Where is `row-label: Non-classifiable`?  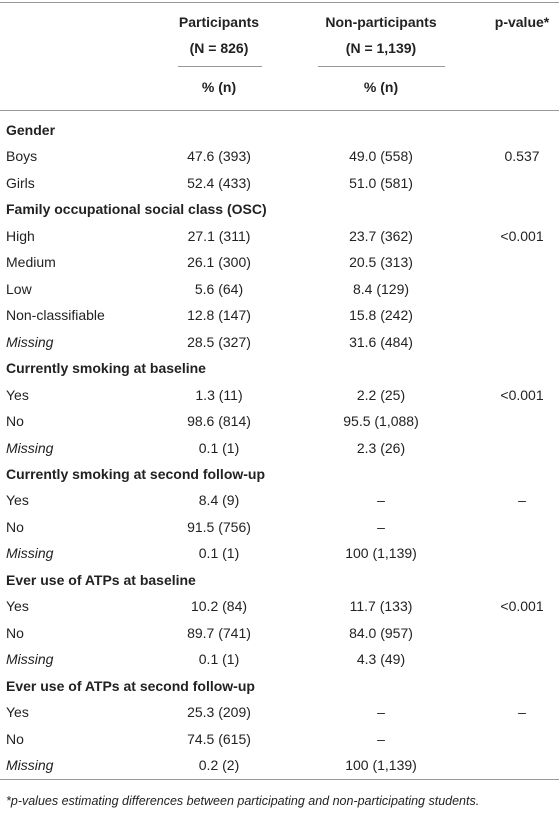 row-label: Non-classifiable is located at coordinates (55, 315).